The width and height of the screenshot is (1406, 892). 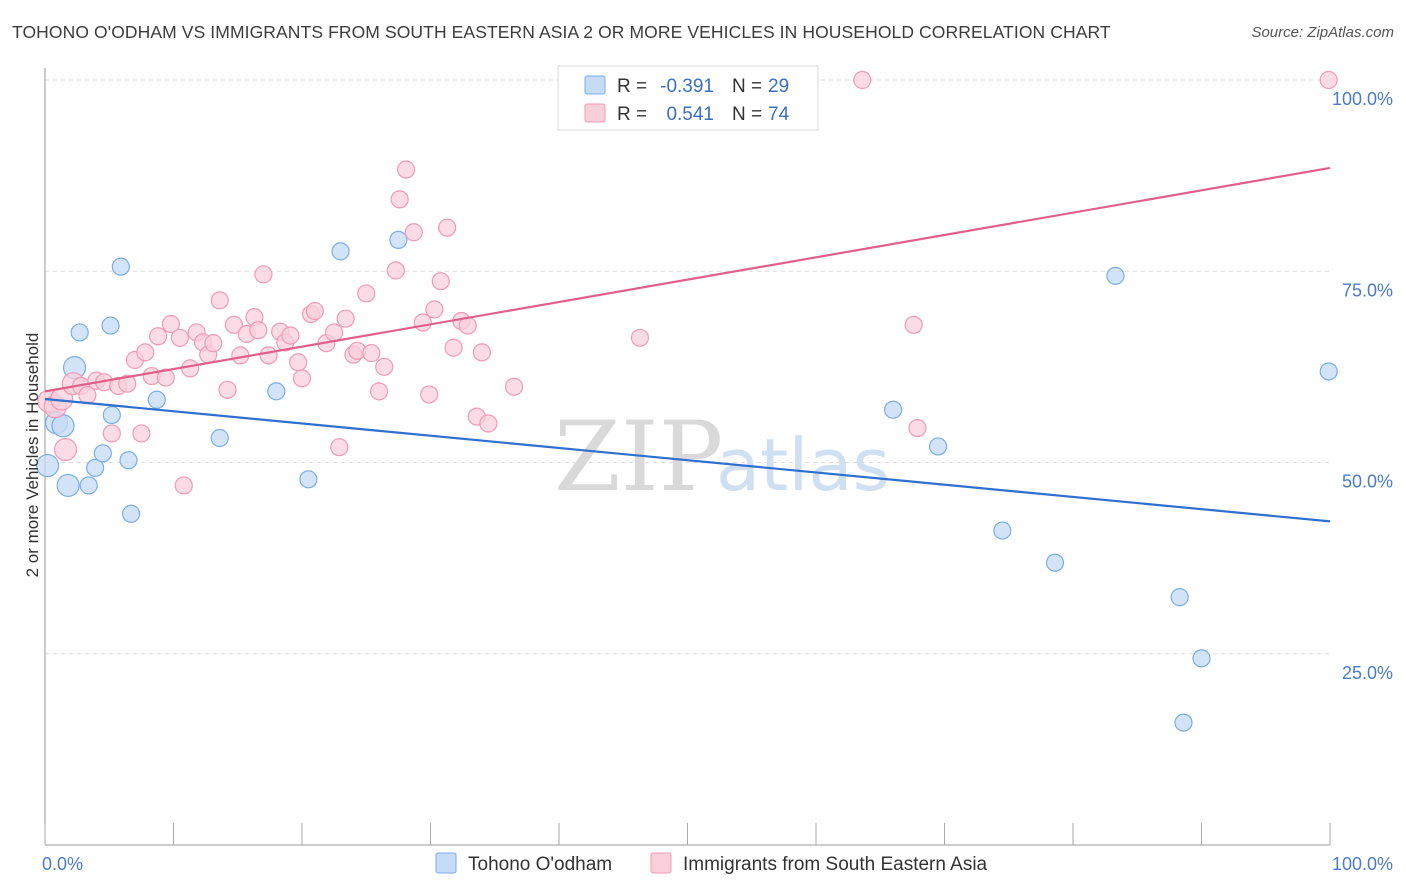 I want to click on legend-n-value: 29, so click(x=778, y=86).